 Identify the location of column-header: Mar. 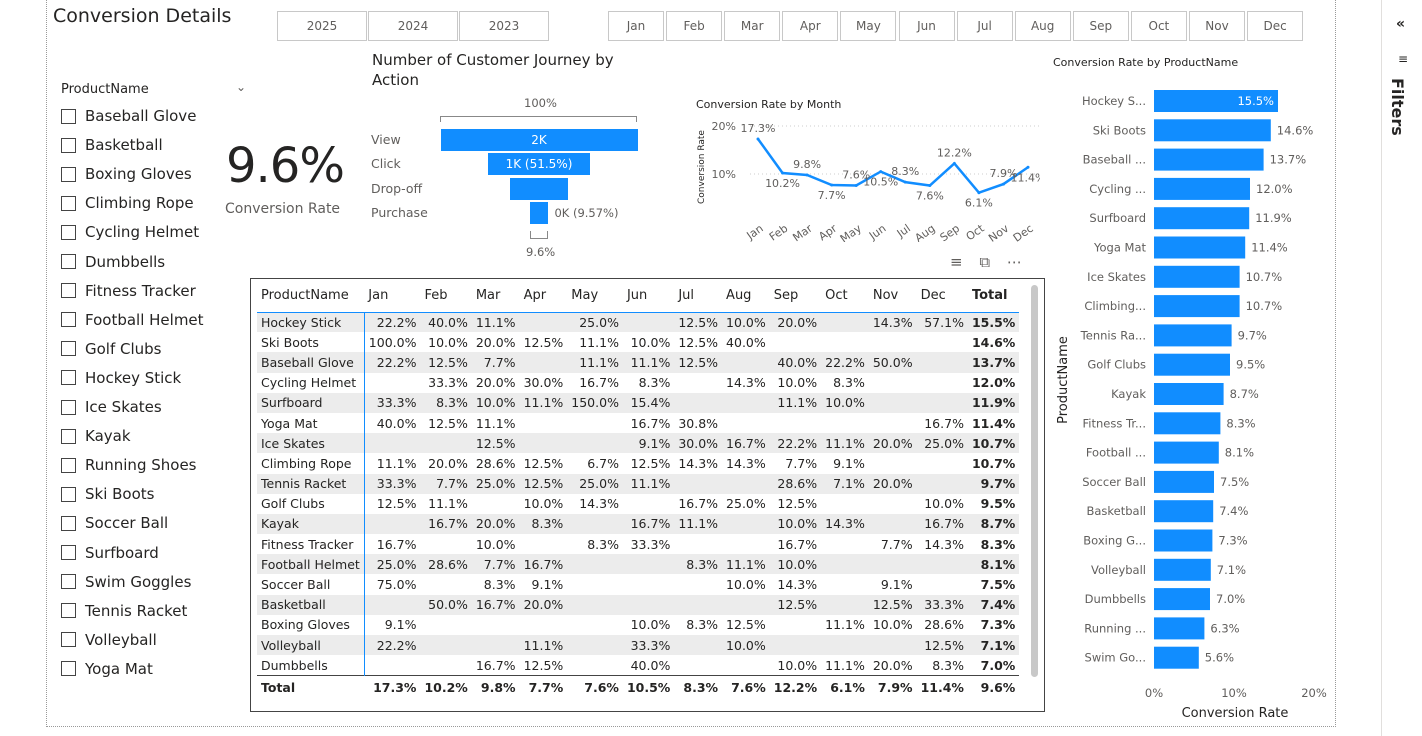
(495, 296).